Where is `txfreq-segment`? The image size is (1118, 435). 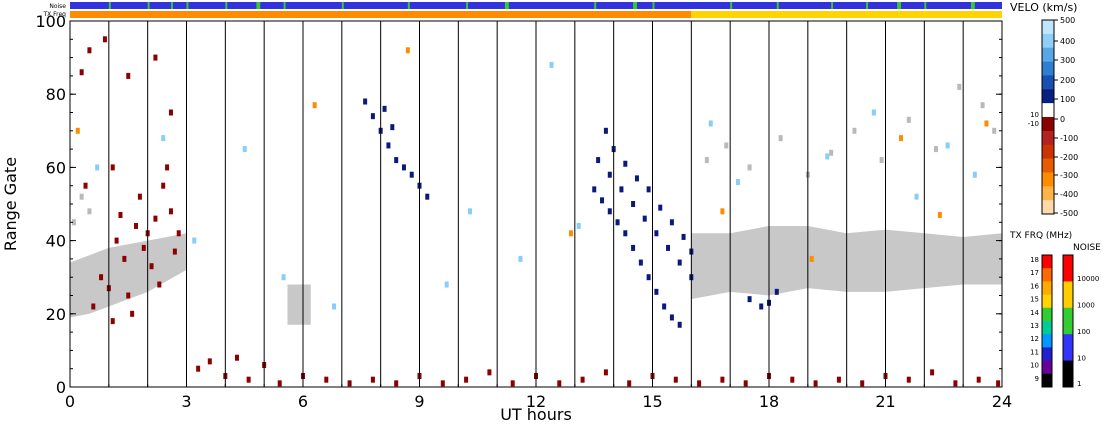
txfreq-segment is located at coordinates (846, 14).